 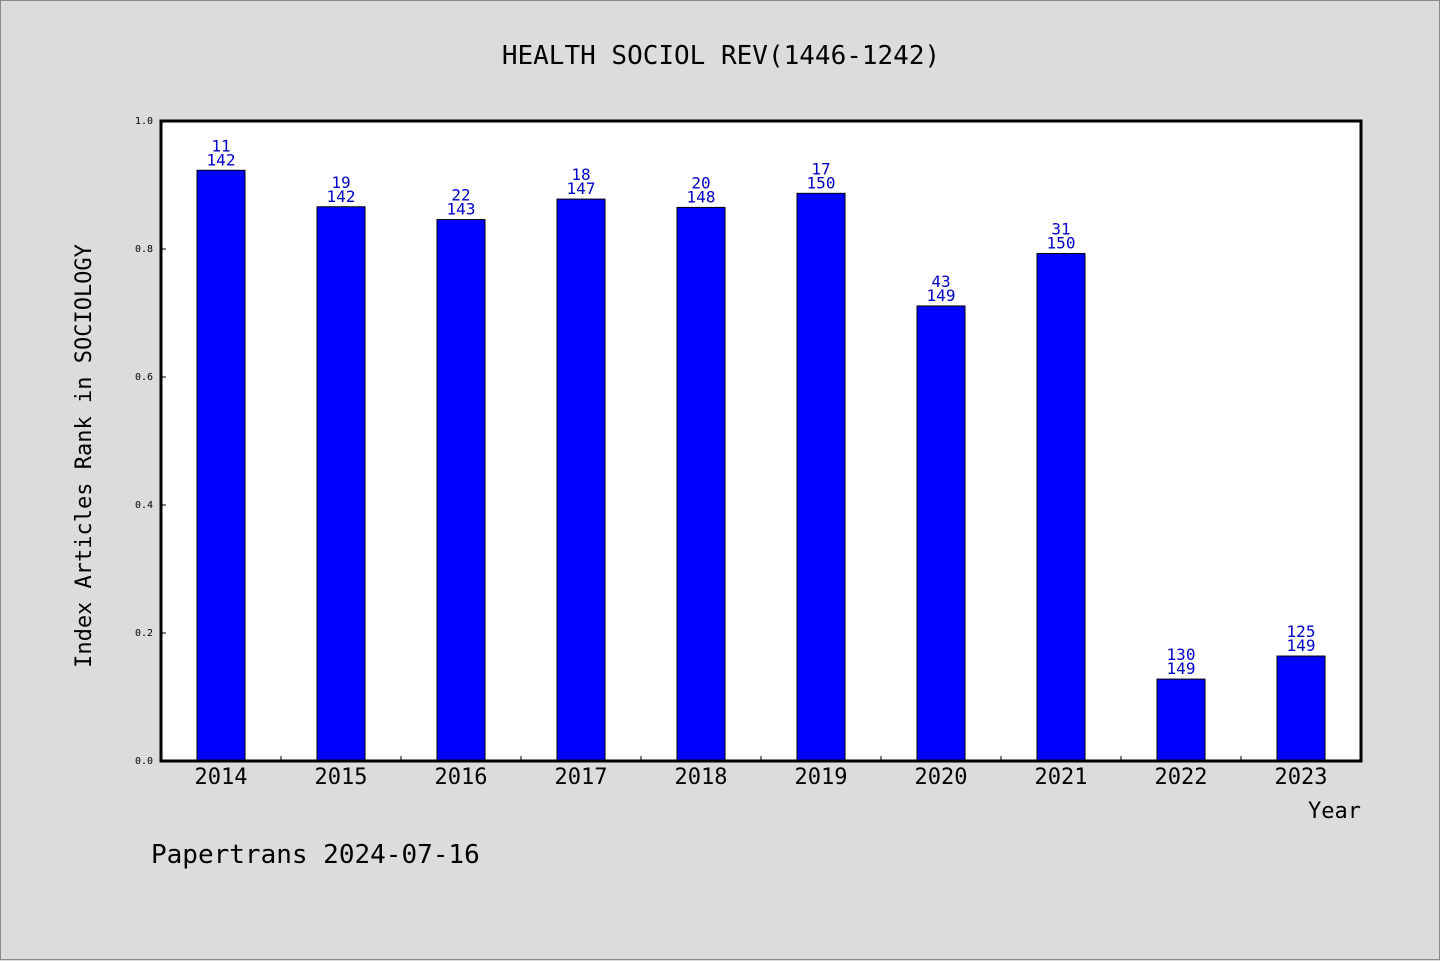 What do you see at coordinates (340, 182) in the screenshot?
I see `bar-rank-label: 19` at bounding box center [340, 182].